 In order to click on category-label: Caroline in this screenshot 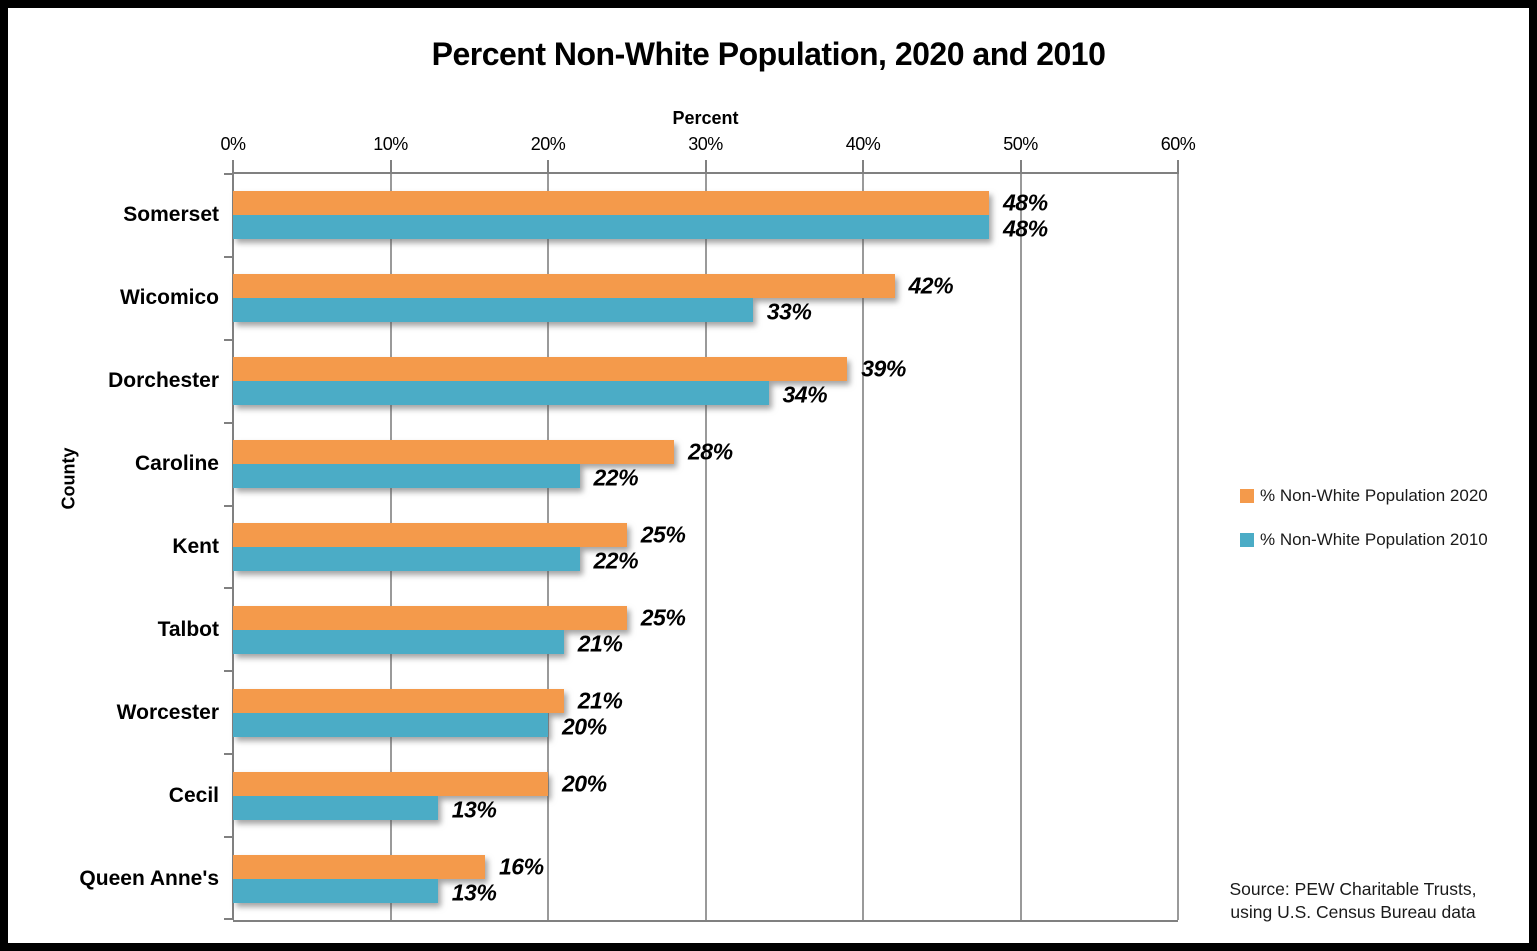, I will do `click(176, 464)`.